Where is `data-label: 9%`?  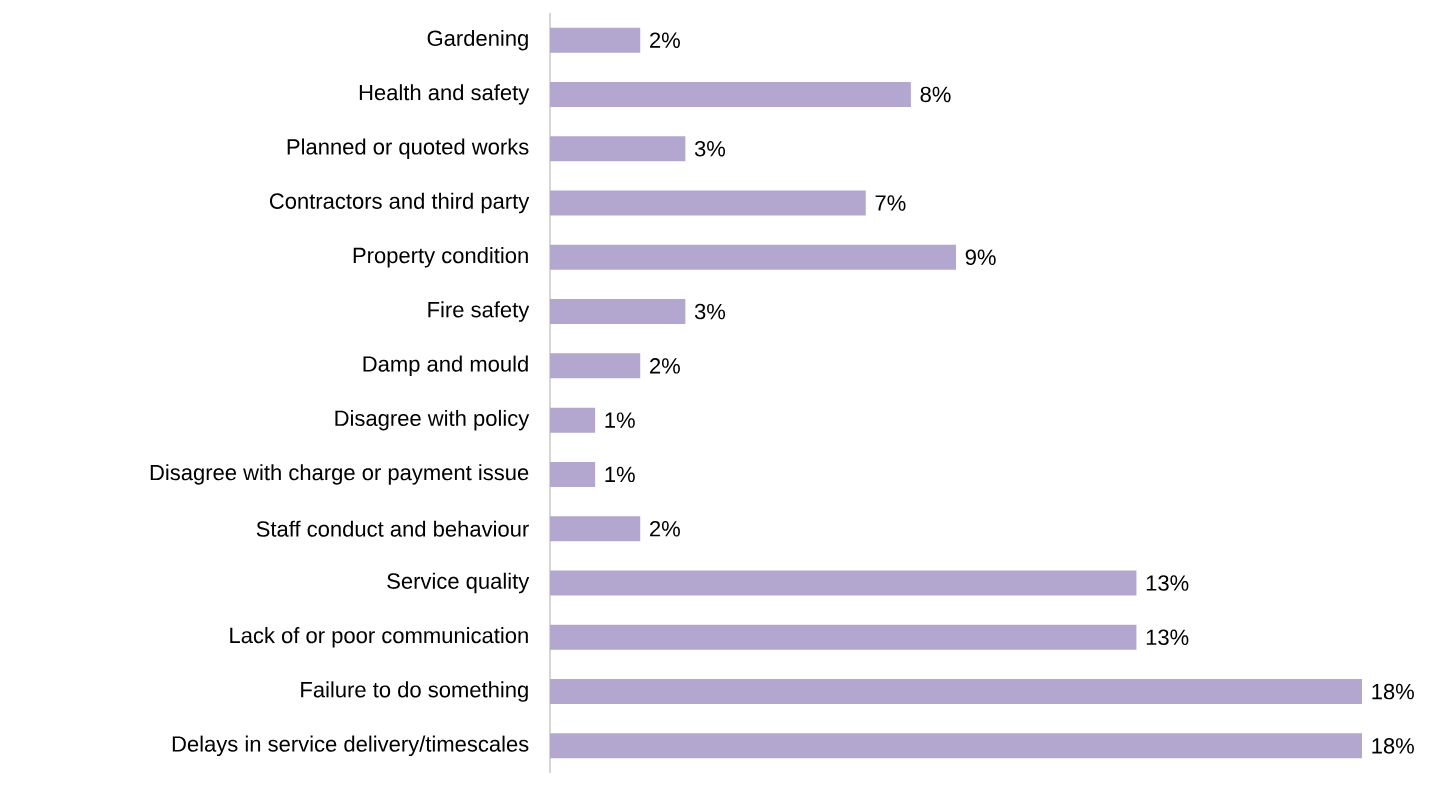
data-label: 9% is located at coordinates (980, 257).